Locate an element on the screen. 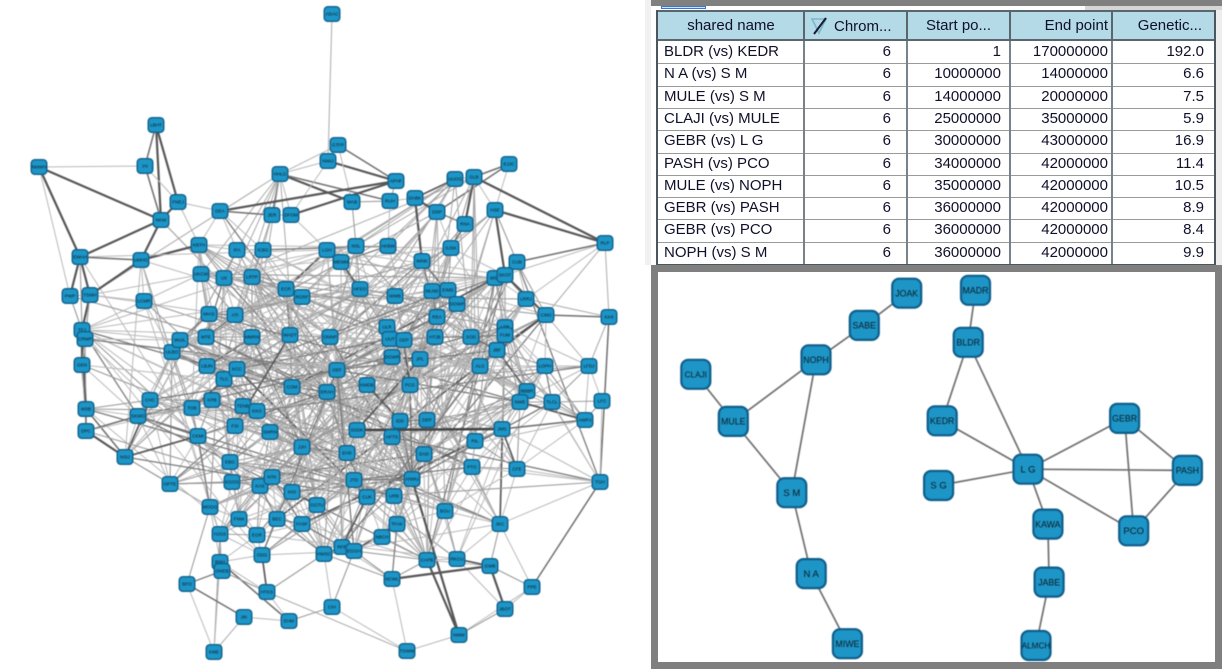  svg-text: S M is located at coordinates (791, 493).